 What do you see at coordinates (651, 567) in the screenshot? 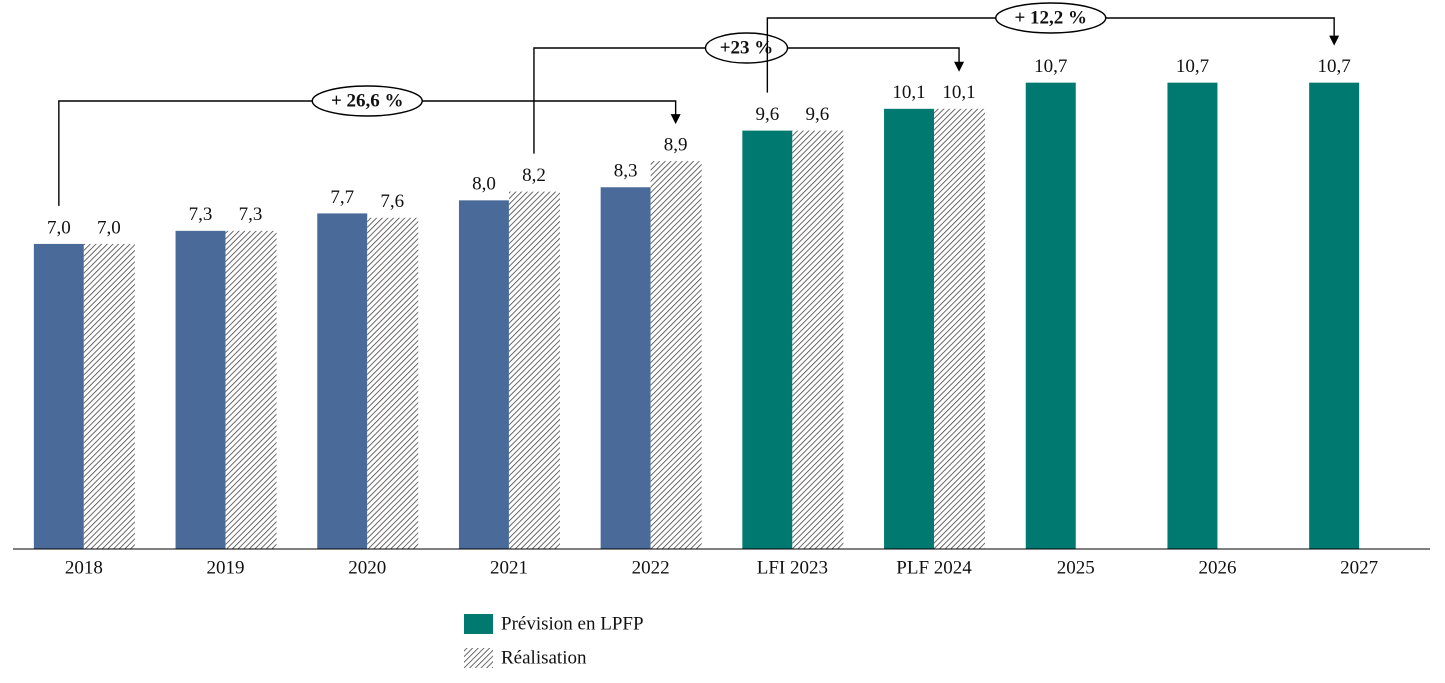
I see `x-tick-label: 2022` at bounding box center [651, 567].